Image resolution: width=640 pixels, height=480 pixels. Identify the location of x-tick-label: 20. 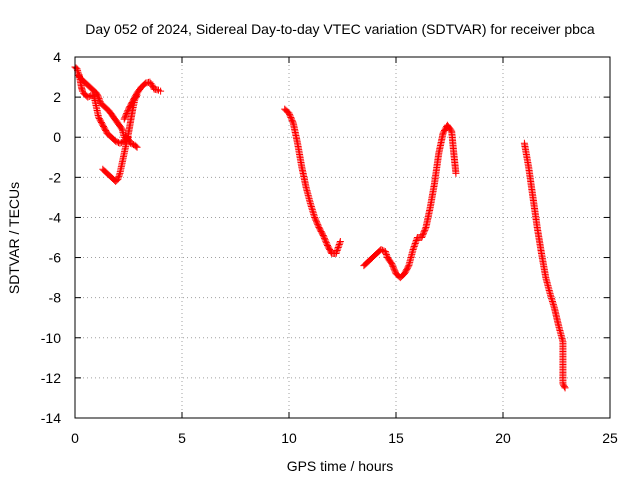
(503, 438).